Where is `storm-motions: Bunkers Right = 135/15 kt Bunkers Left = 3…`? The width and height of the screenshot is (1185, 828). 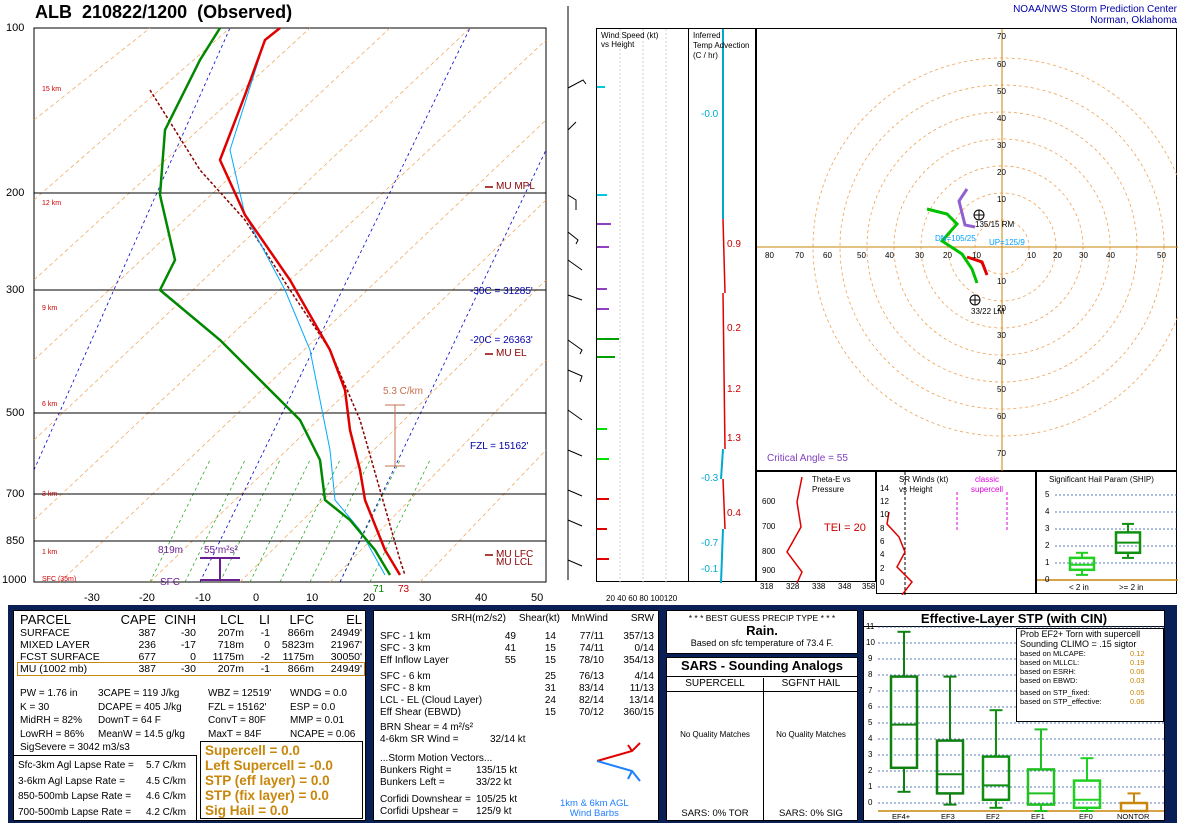
storm-motions: Bunkers Right = 135/15 kt Bunkers Left = 3… is located at coordinates (448, 791).